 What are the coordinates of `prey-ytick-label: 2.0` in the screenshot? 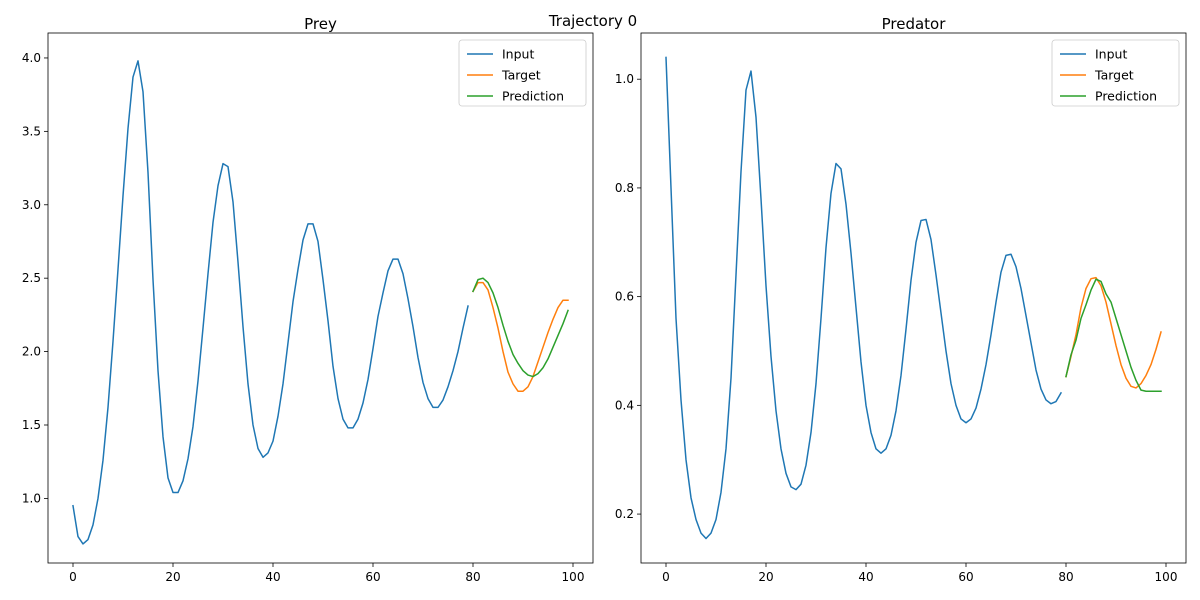 It's located at (31, 352).